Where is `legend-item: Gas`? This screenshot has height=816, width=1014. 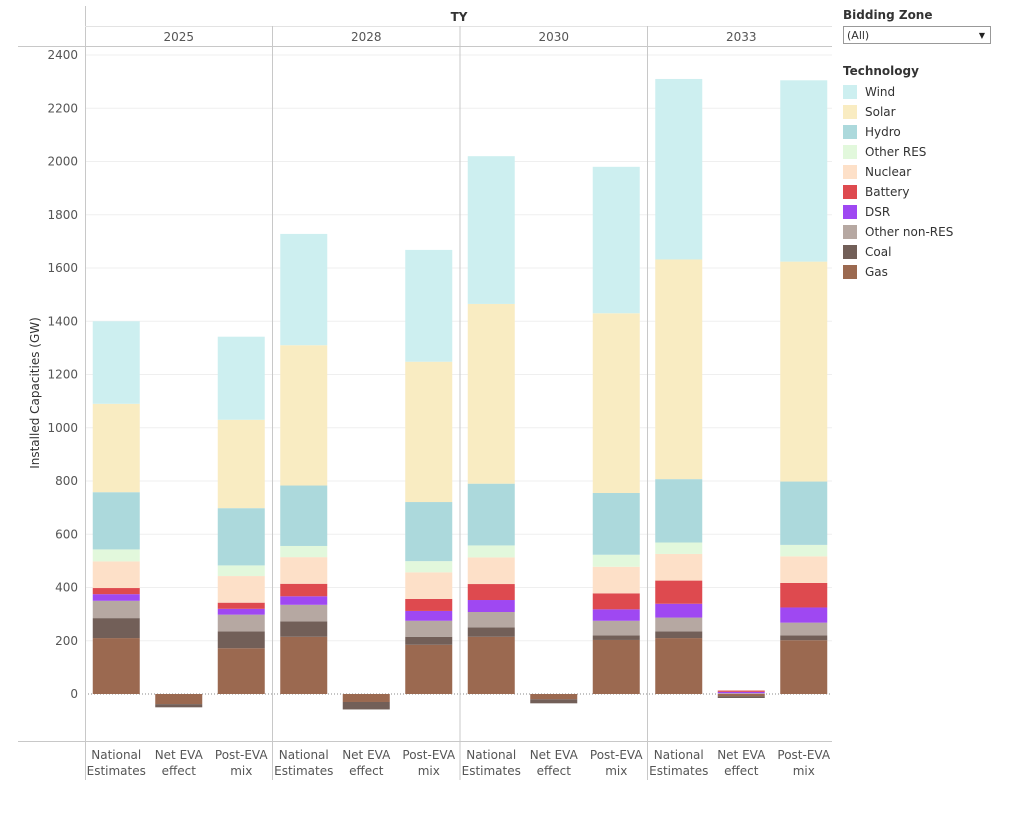
legend-item: Gas is located at coordinates (923, 272).